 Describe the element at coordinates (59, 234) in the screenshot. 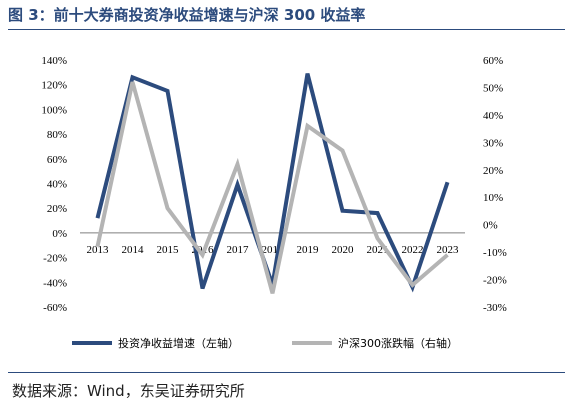

I see `left-axis-tick-label: 0%` at that location.